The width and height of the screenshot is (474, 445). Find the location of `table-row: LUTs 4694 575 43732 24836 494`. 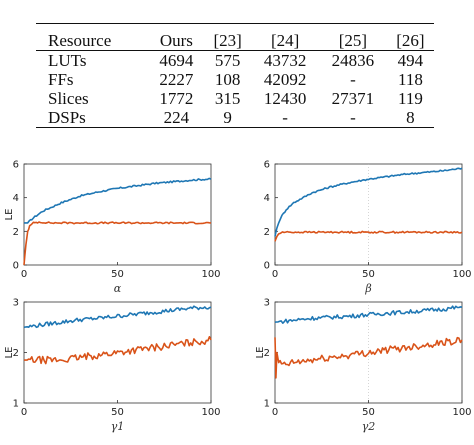

table-row: LUTs 4694 575 43732 24836 494 is located at coordinates (235, 61).